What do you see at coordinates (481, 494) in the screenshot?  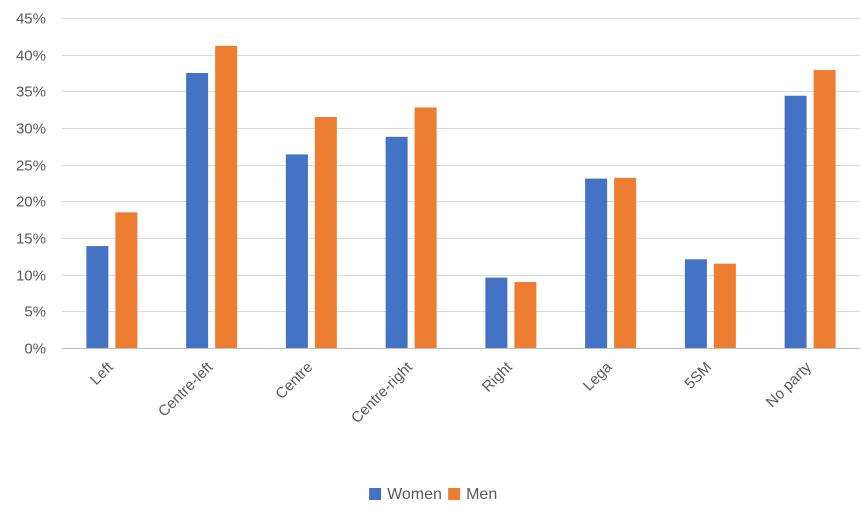 I see `legend-label: Men` at bounding box center [481, 494].